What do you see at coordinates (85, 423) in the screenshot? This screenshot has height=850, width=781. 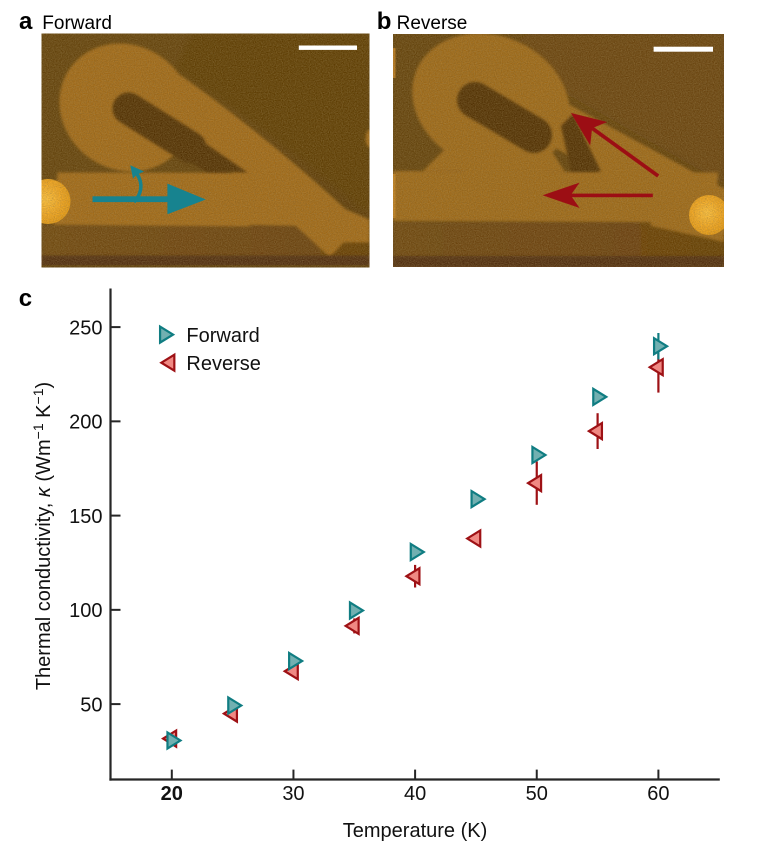 I see `svg-text: 200` at bounding box center [85, 423].